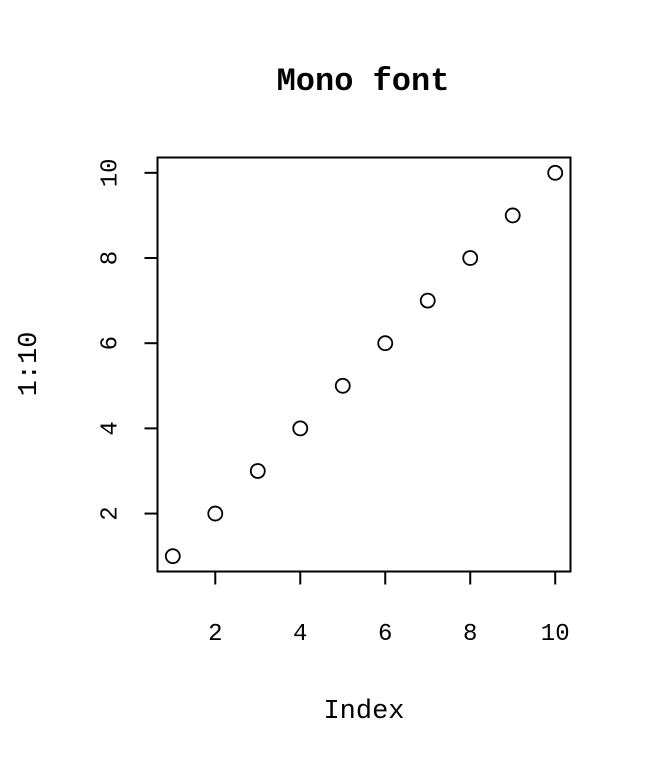 The height and width of the screenshot is (768, 652). I want to click on y-tick-label: 8, so click(110, 258).